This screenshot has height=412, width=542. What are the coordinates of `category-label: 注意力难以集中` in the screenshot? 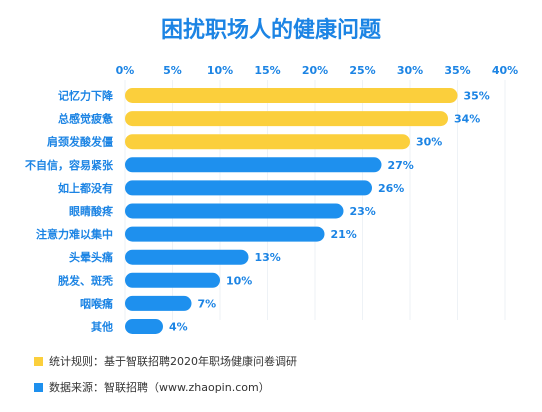 It's located at (74, 234).